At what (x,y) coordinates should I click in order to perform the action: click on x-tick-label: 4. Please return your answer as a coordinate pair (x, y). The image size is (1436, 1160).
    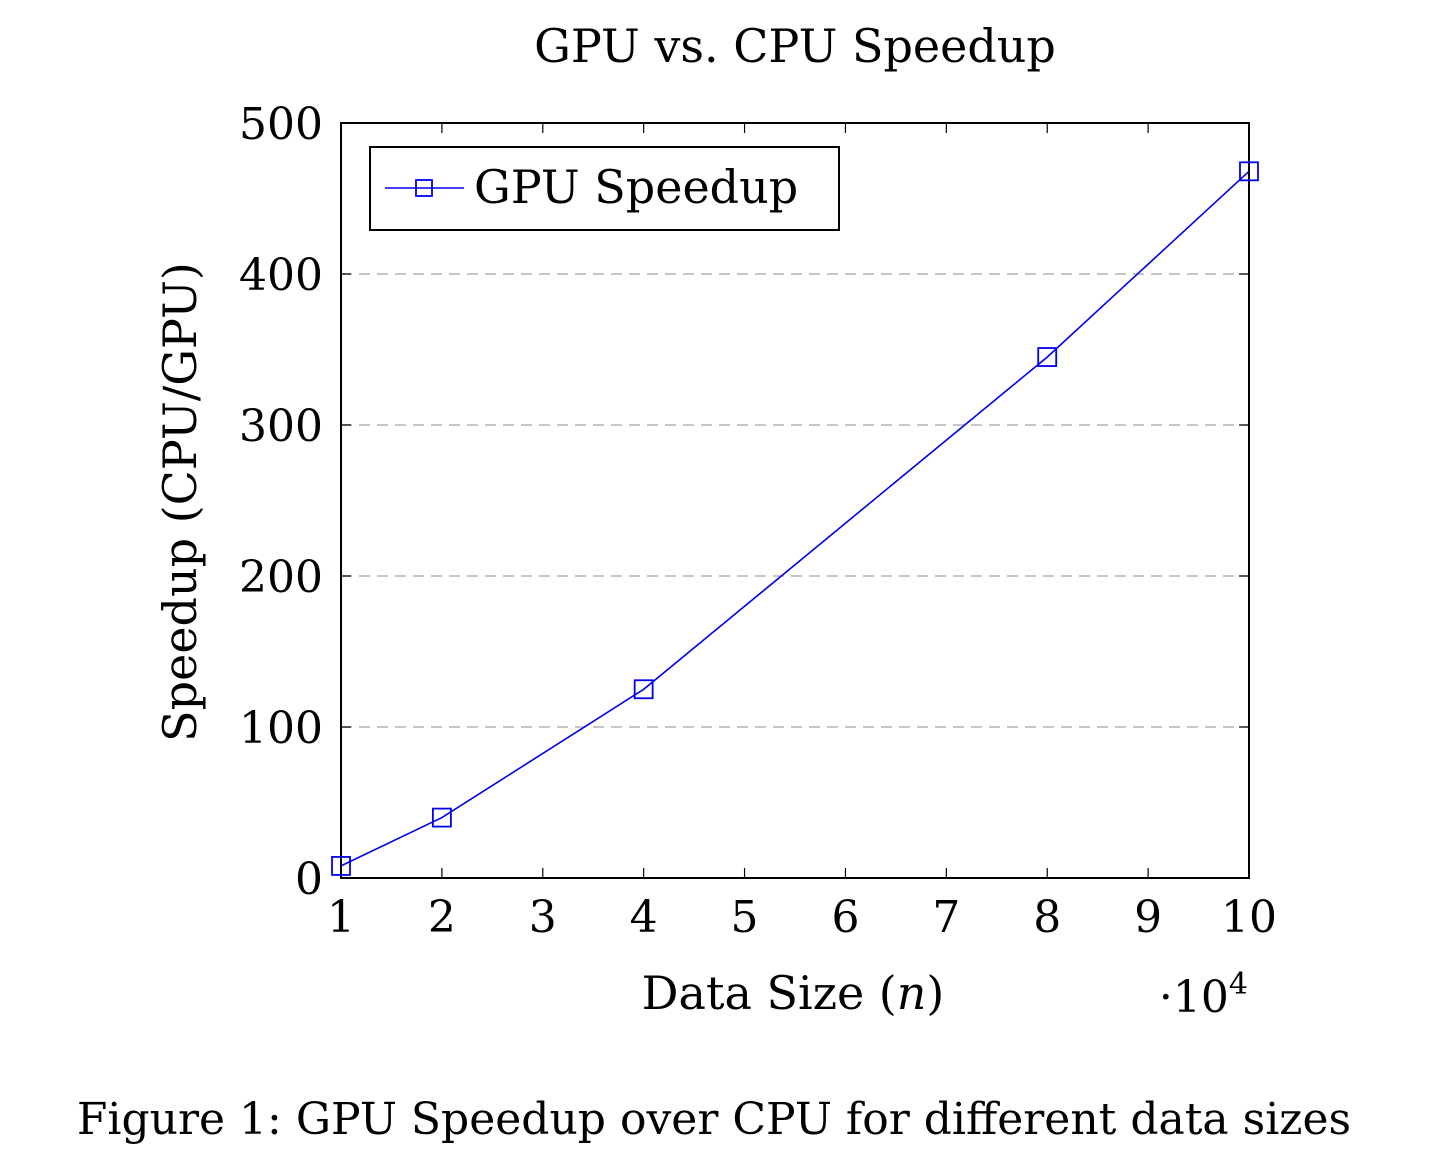
    Looking at the image, I should click on (644, 917).